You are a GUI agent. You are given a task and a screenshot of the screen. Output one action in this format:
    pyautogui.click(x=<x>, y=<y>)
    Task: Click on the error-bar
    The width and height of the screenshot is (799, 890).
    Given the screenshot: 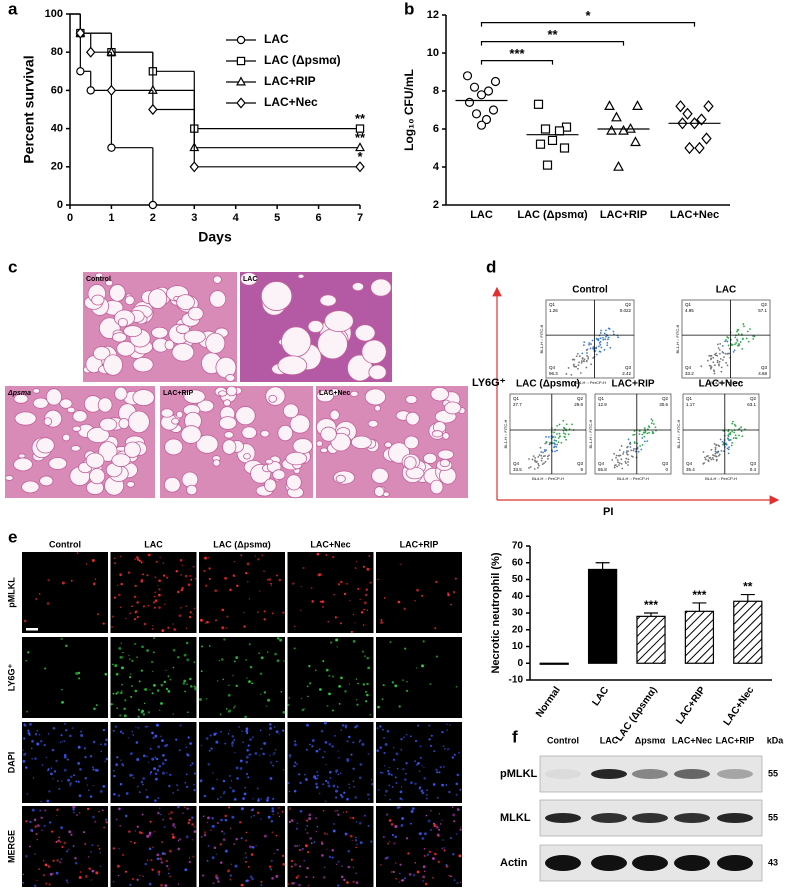 What is the action you would take?
    pyautogui.click(x=747, y=597)
    